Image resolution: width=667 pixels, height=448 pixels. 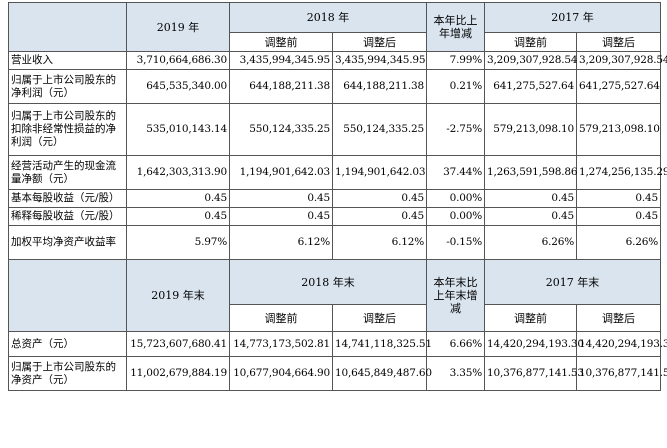 I want to click on row-label: 归属于上市公司股东的净资产（元）, so click(x=67, y=373).